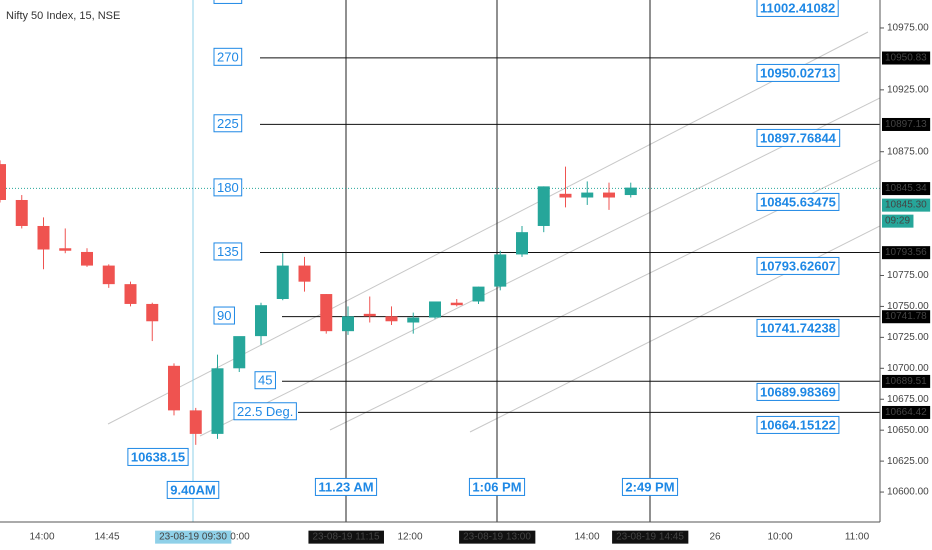 This screenshot has width=932, height=550. I want to click on time-marker-label: 2:49 PM, so click(649, 486).